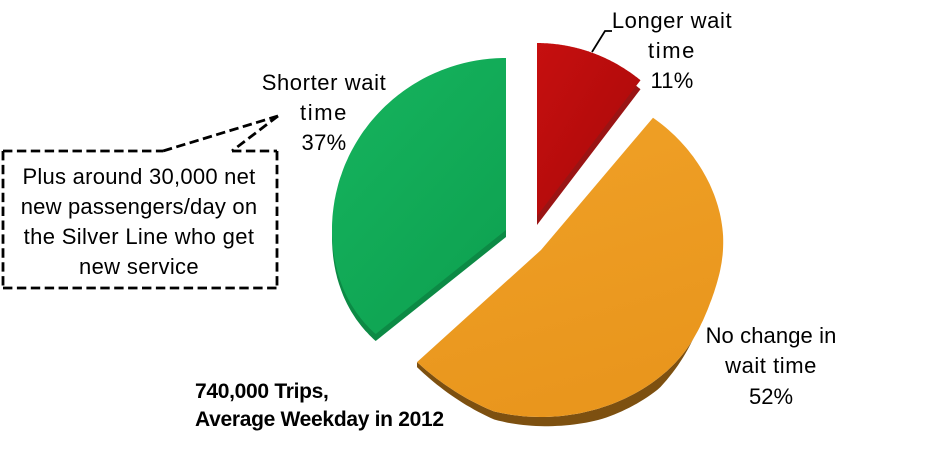 This screenshot has width=928, height=451. What do you see at coordinates (672, 20) in the screenshot?
I see `svg-text: Longer wait` at bounding box center [672, 20].